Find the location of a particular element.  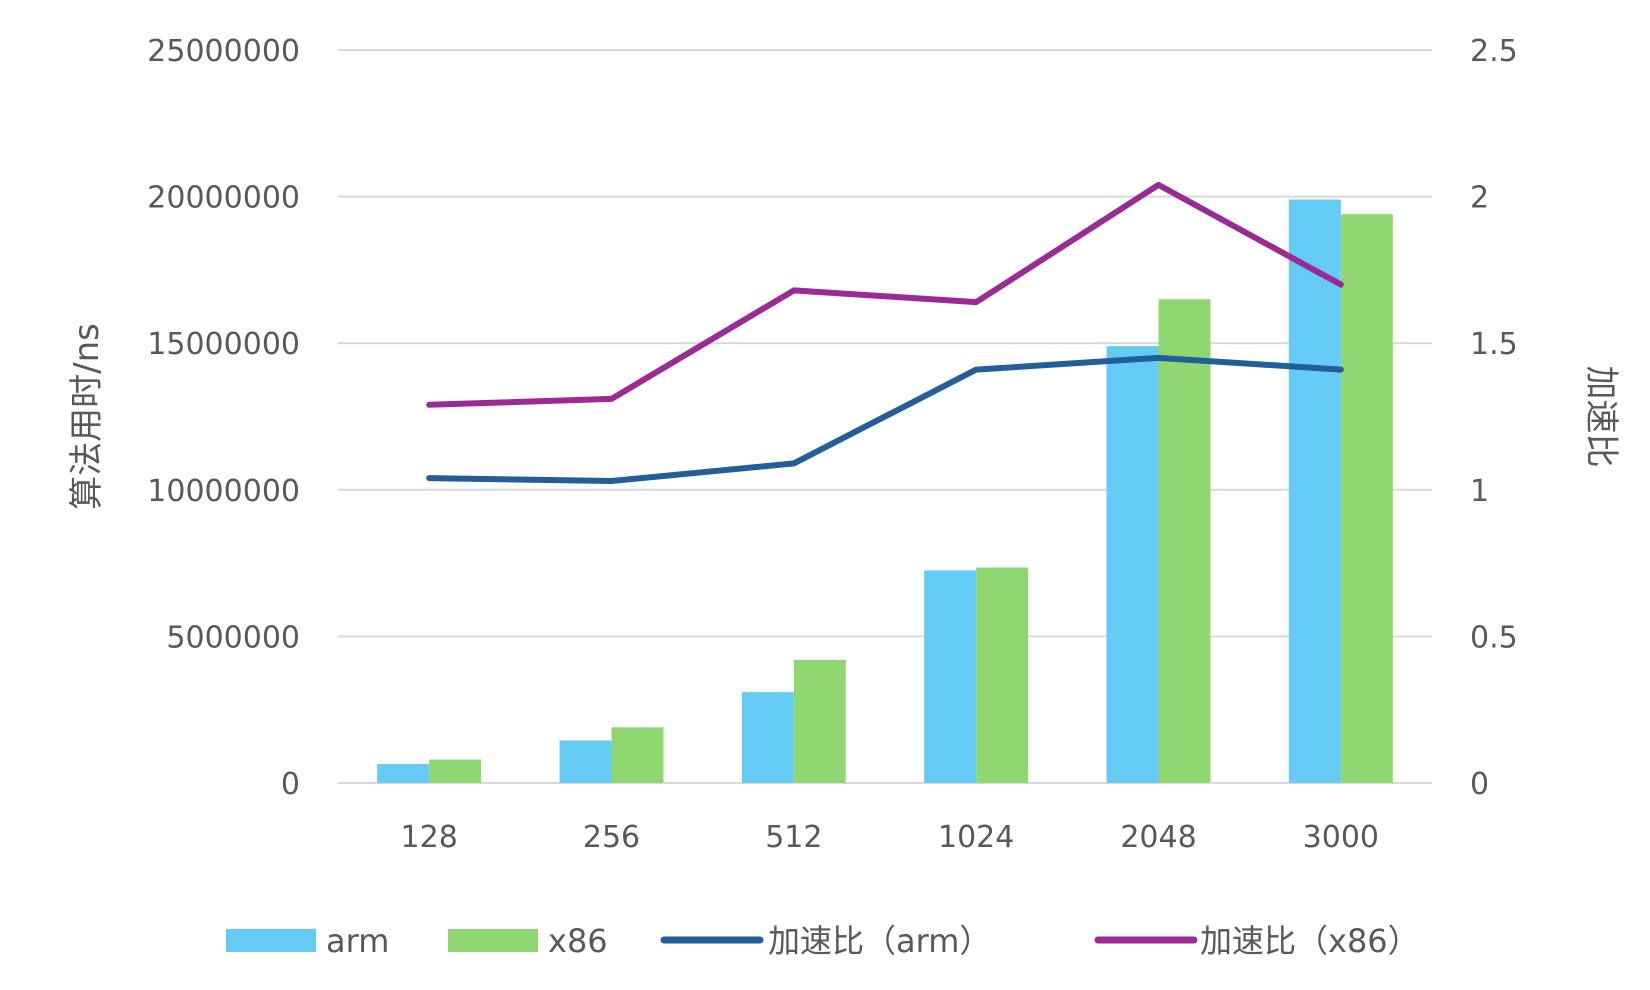

right-axis-title: 加速比 is located at coordinates (1601, 417).